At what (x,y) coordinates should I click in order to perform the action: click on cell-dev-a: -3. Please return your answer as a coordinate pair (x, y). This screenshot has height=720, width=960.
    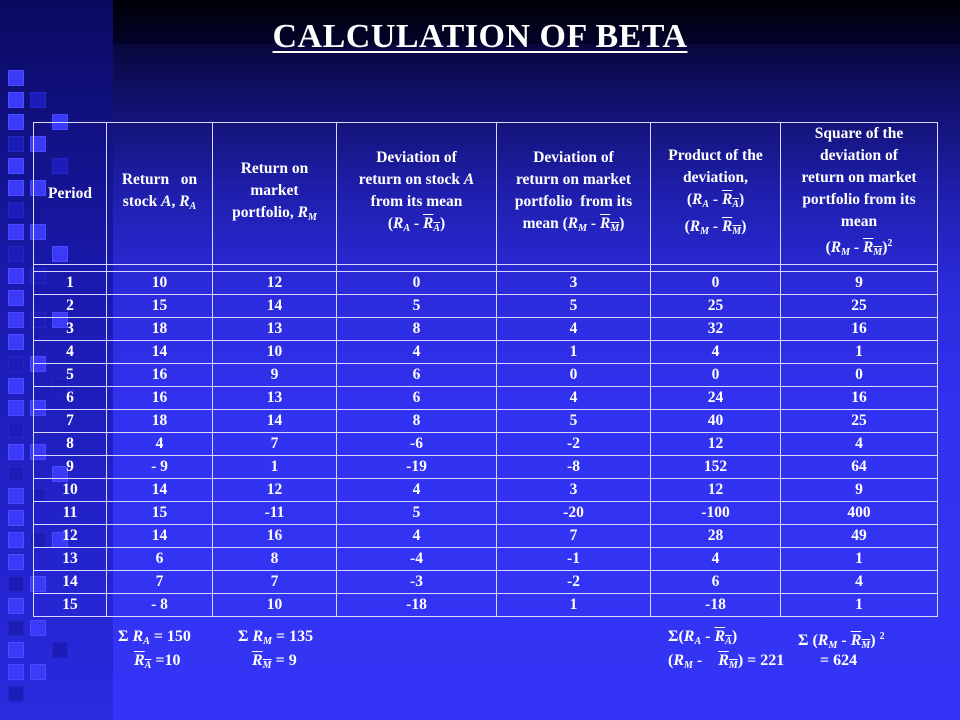
    Looking at the image, I should click on (416, 582).